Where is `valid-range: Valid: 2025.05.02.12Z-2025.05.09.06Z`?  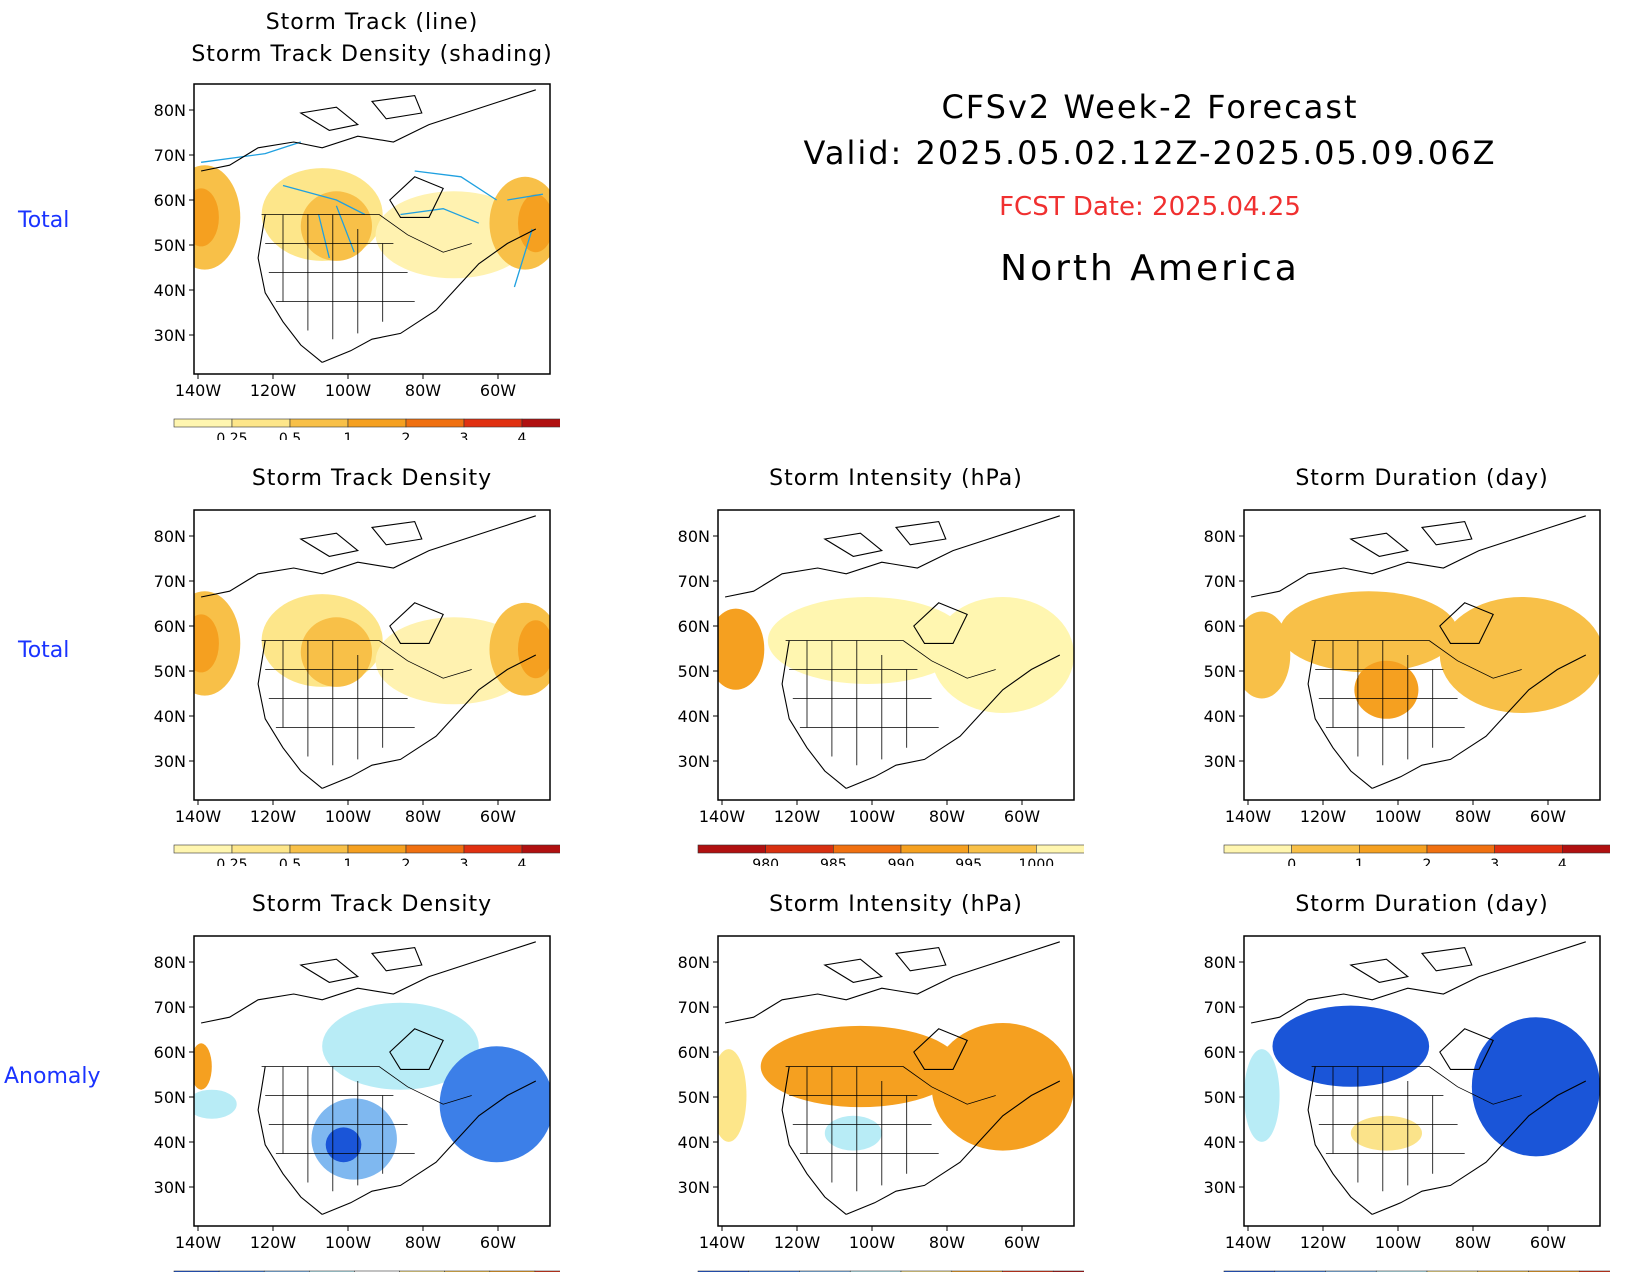 valid-range: Valid: 2025.05.02.12Z-2025.05.09.06Z is located at coordinates (1150, 153).